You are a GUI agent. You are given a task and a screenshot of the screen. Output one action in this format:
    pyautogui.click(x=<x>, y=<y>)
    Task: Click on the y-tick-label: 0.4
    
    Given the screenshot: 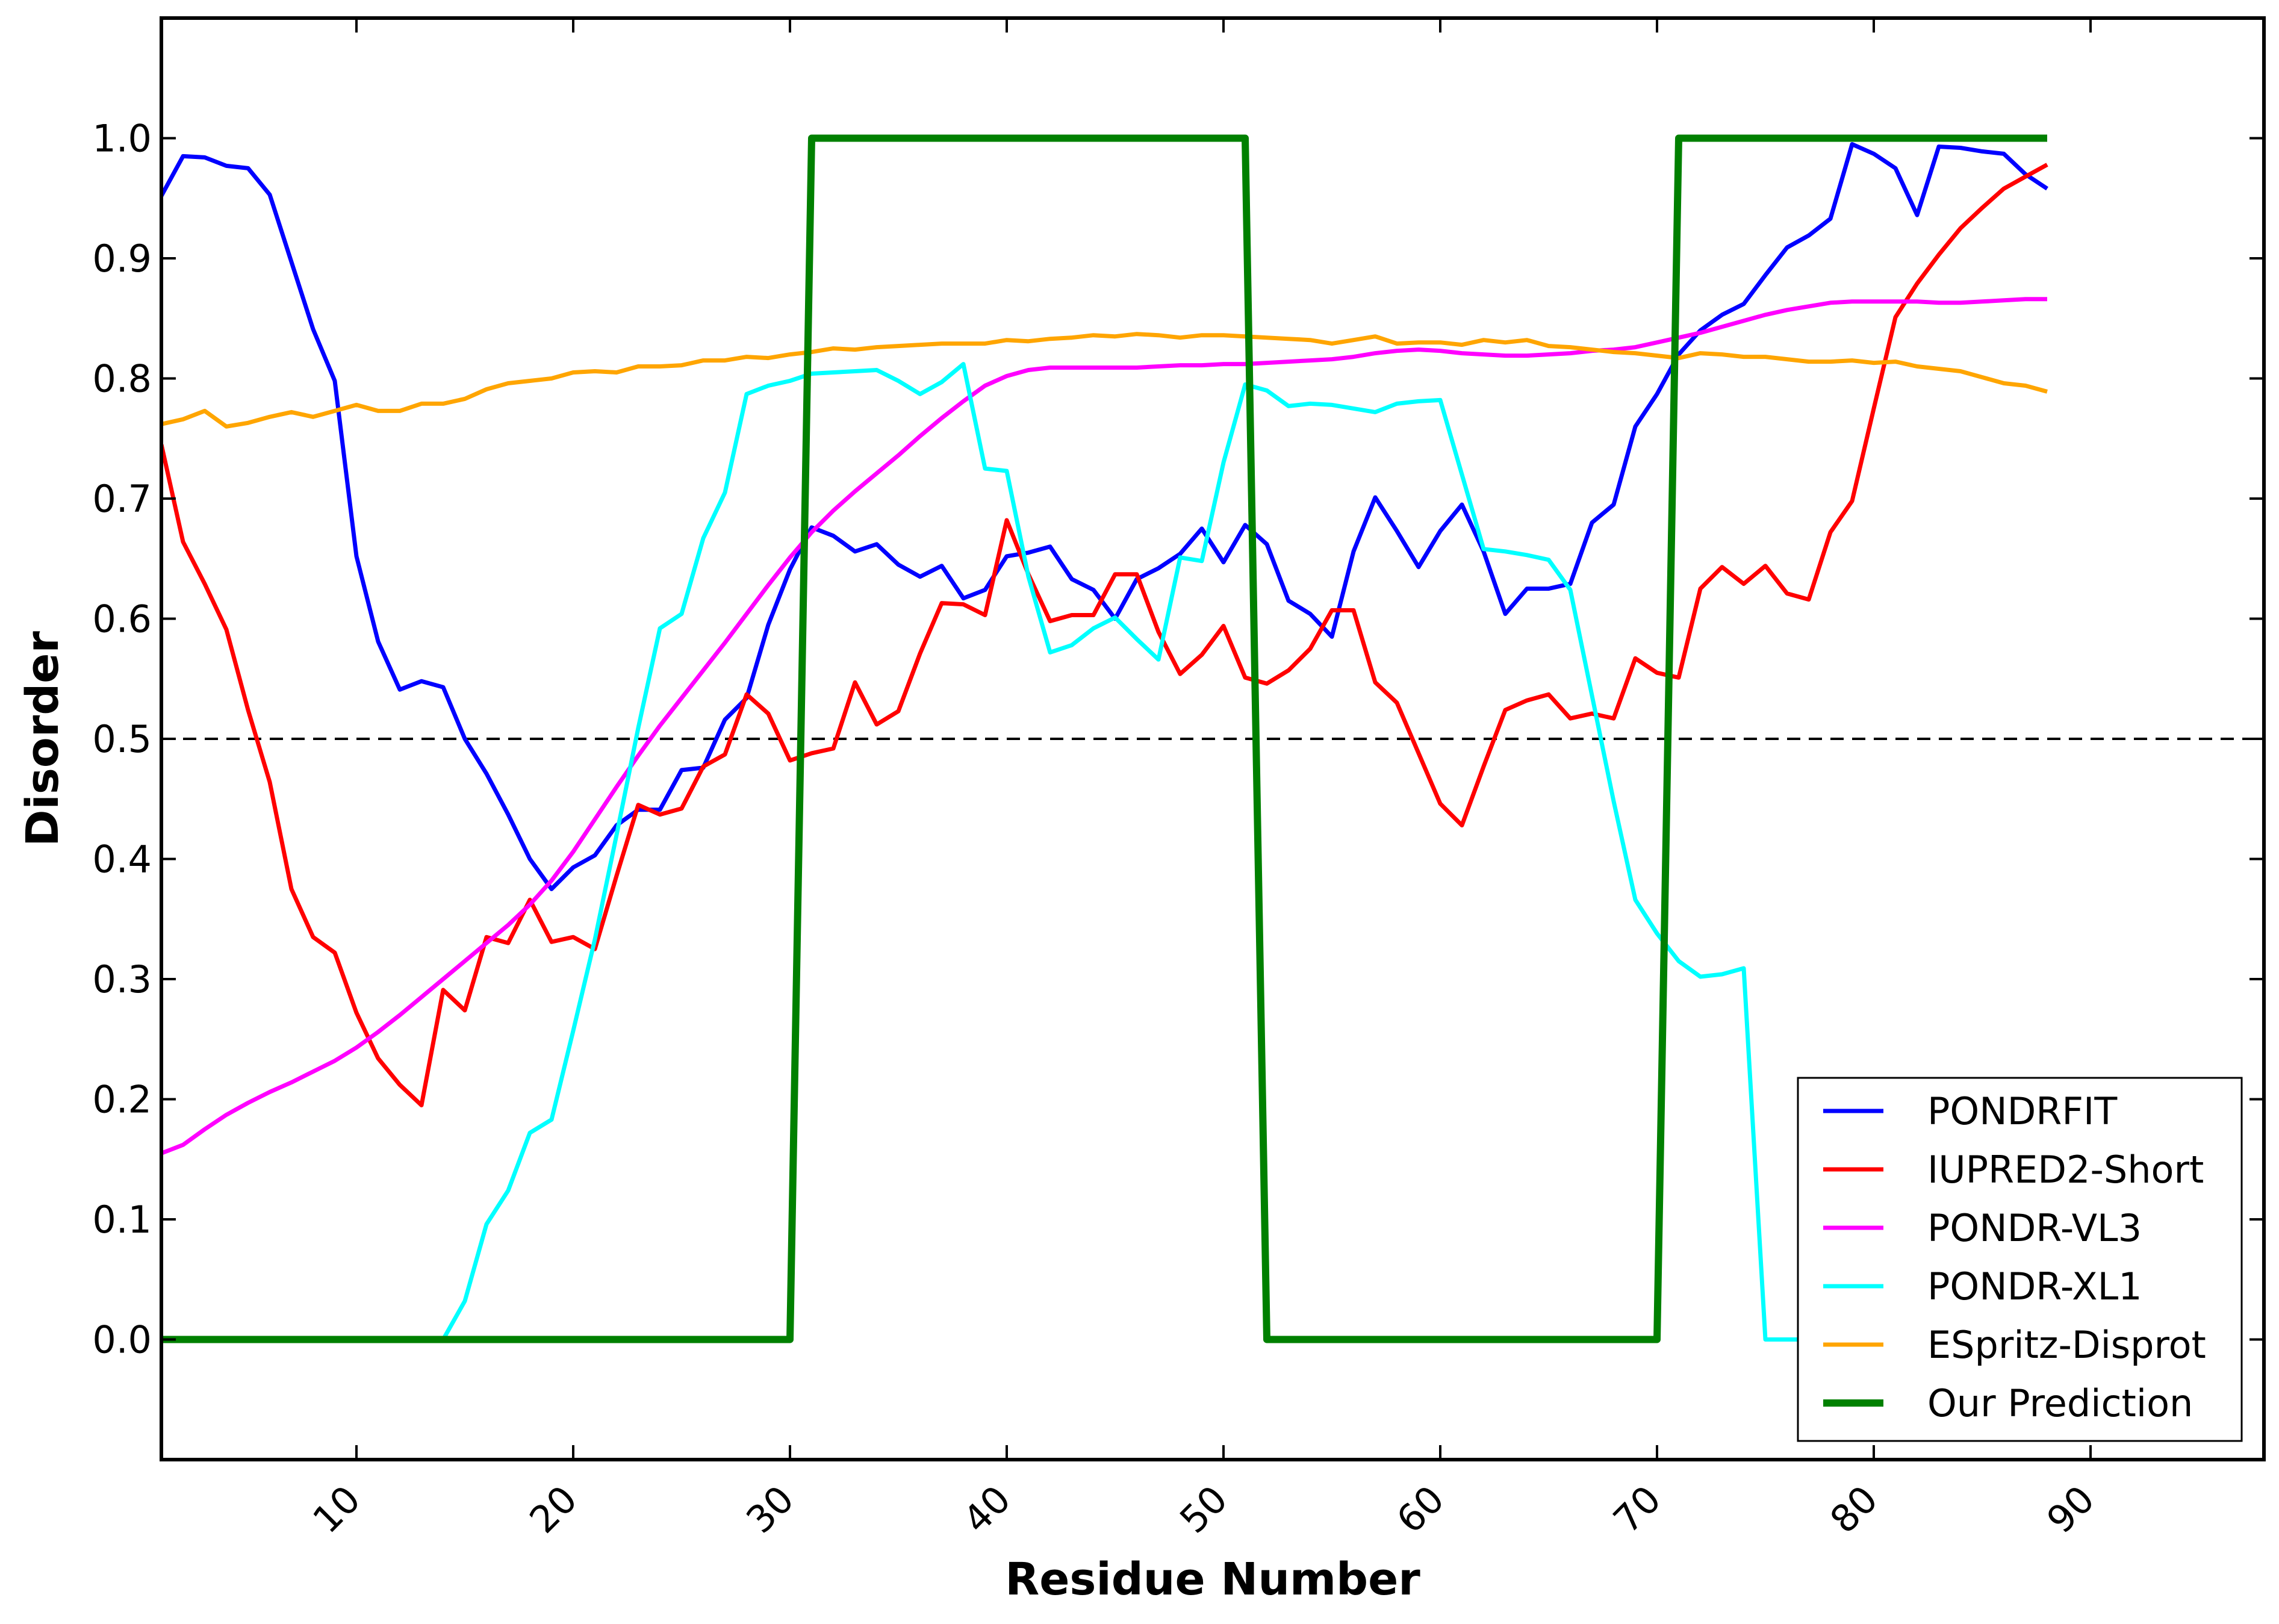 What is the action you would take?
    pyautogui.click(x=122, y=860)
    